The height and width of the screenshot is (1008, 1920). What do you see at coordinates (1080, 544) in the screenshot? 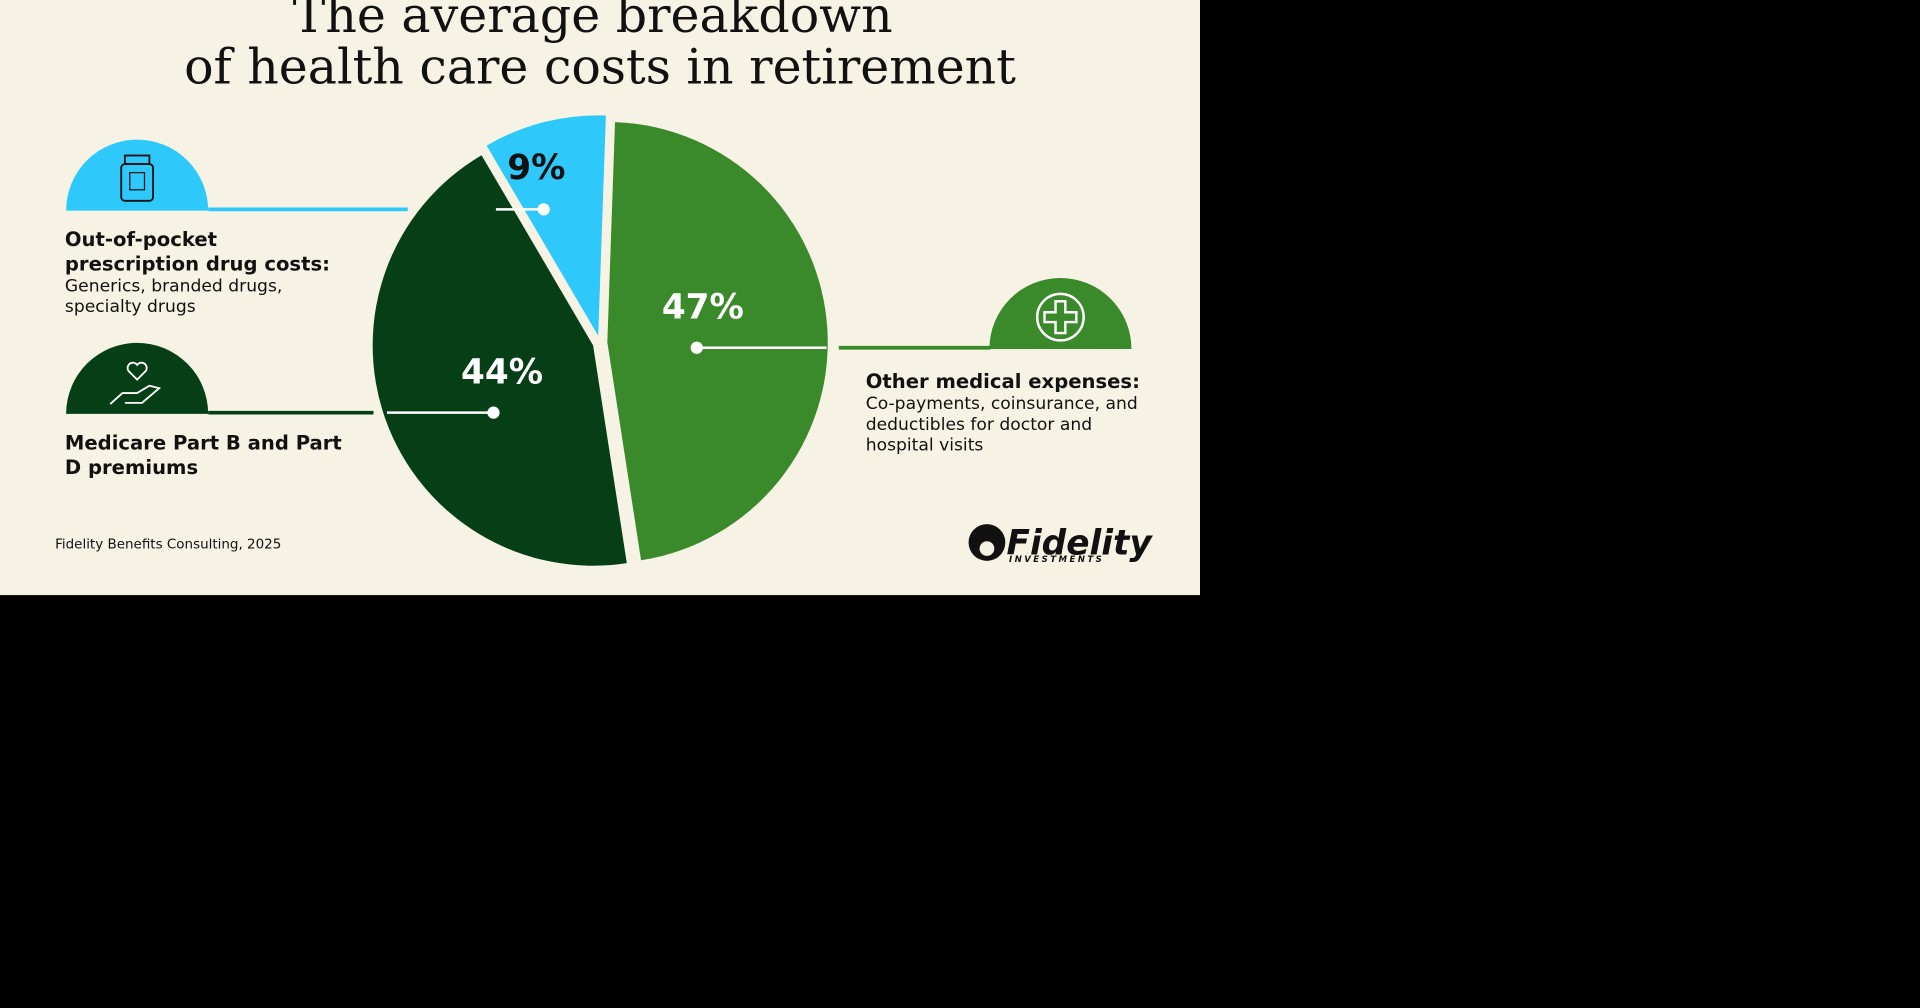
I see `logo-name: Fidelity` at bounding box center [1080, 544].